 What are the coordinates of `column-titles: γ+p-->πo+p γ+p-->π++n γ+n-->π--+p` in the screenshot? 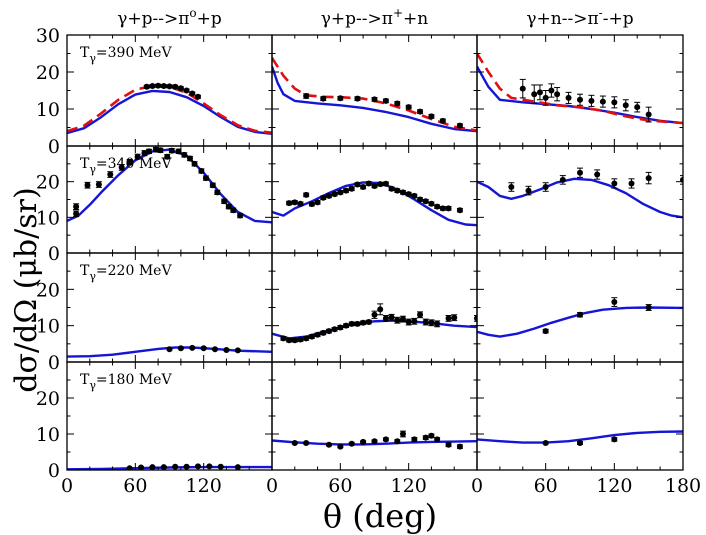 It's located at (375, 17).